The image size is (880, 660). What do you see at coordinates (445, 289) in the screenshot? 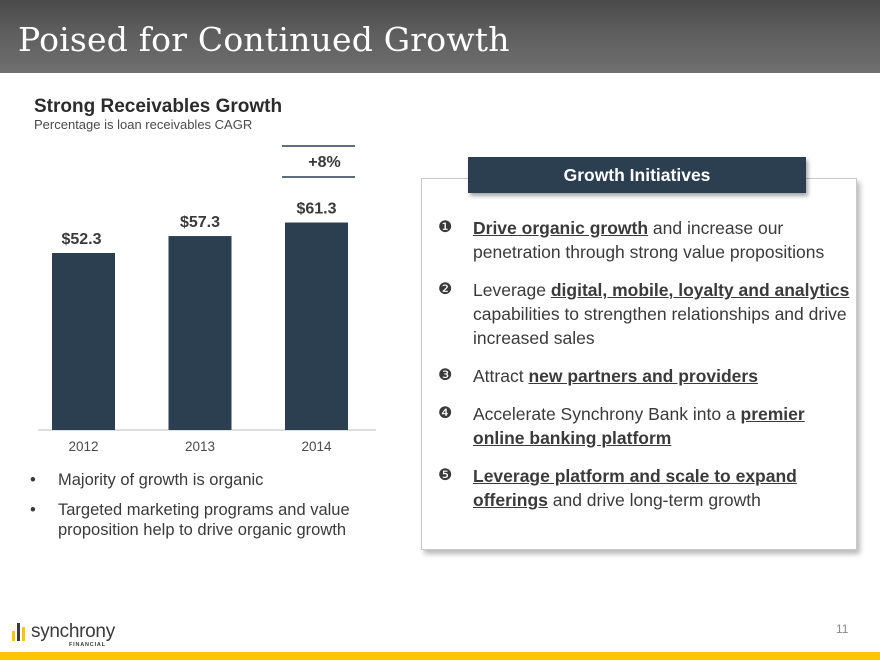
I see `initiative-number-icon: ❷` at bounding box center [445, 289].